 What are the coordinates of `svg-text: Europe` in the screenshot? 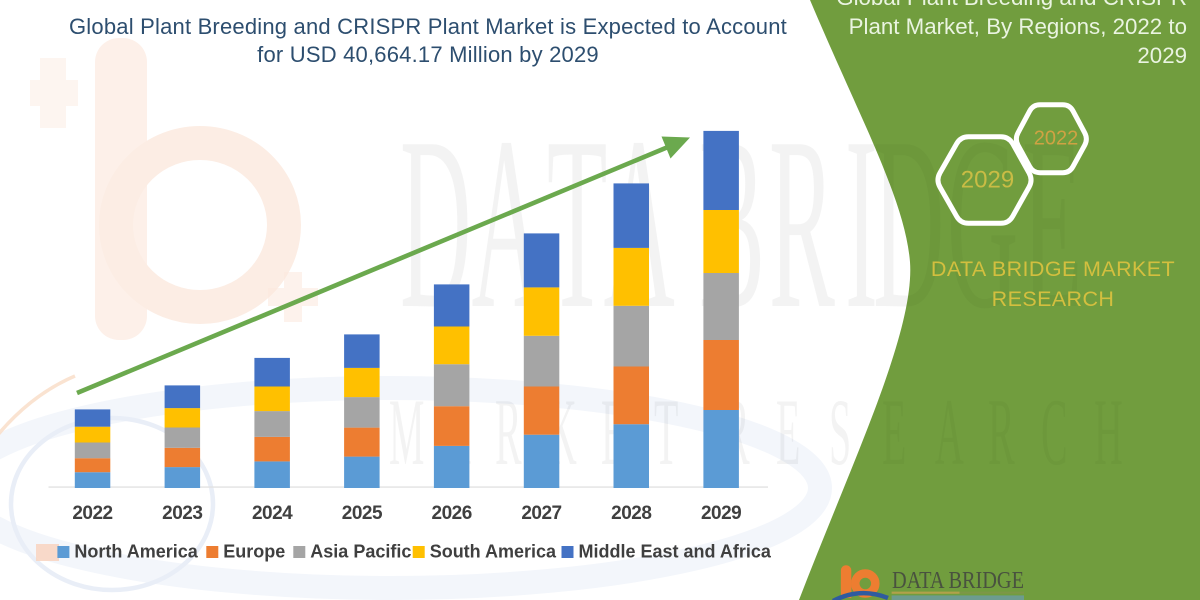 It's located at (254, 552).